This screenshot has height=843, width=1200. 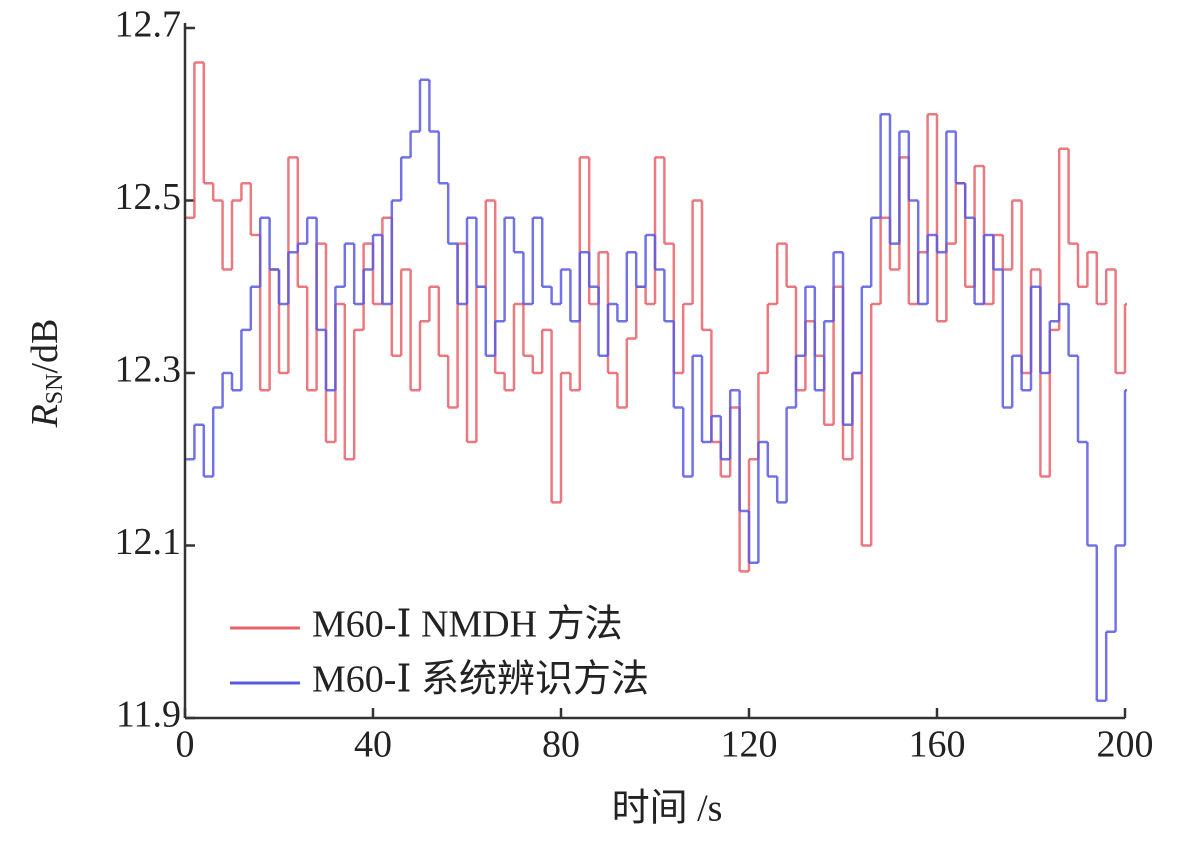 What do you see at coordinates (45, 416) in the screenshot?
I see `y-label-symbol: R` at bounding box center [45, 416].